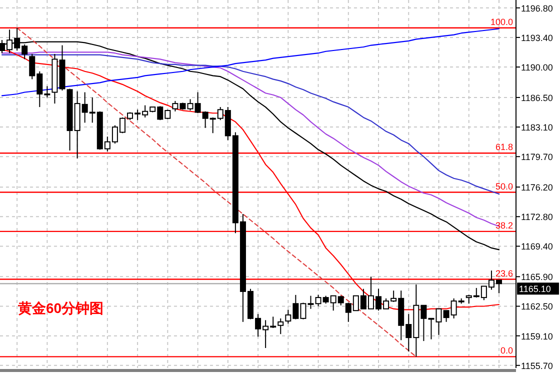 The image size is (560, 378). Describe the element at coordinates (501, 21) in the screenshot. I see `annotation: 100.0` at that location.